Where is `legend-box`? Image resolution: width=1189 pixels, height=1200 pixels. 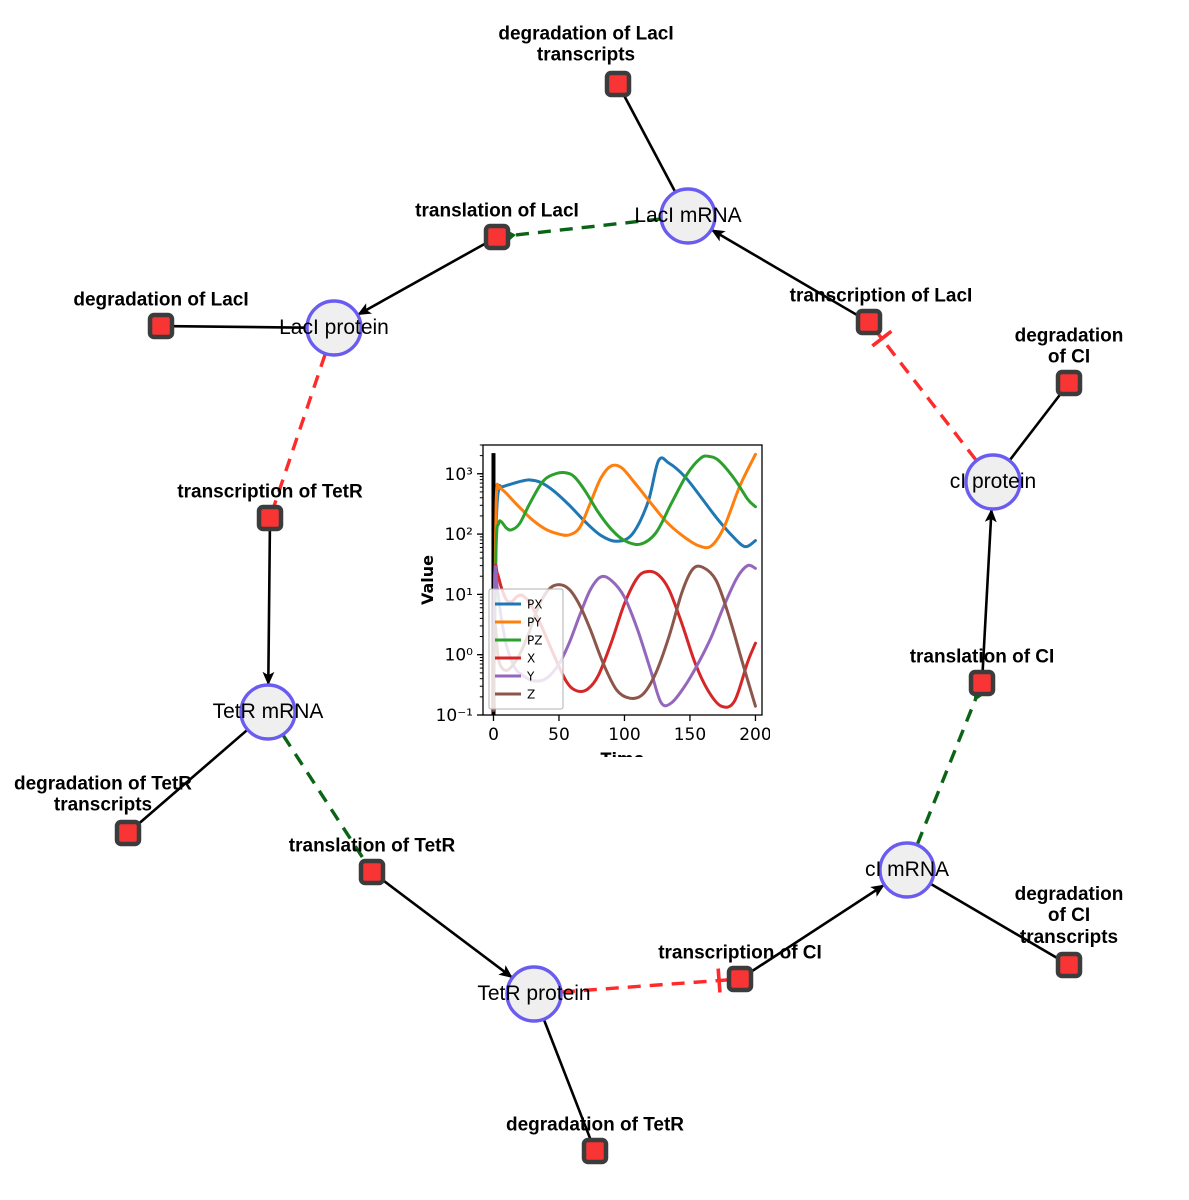
legend-box is located at coordinates (526, 649).